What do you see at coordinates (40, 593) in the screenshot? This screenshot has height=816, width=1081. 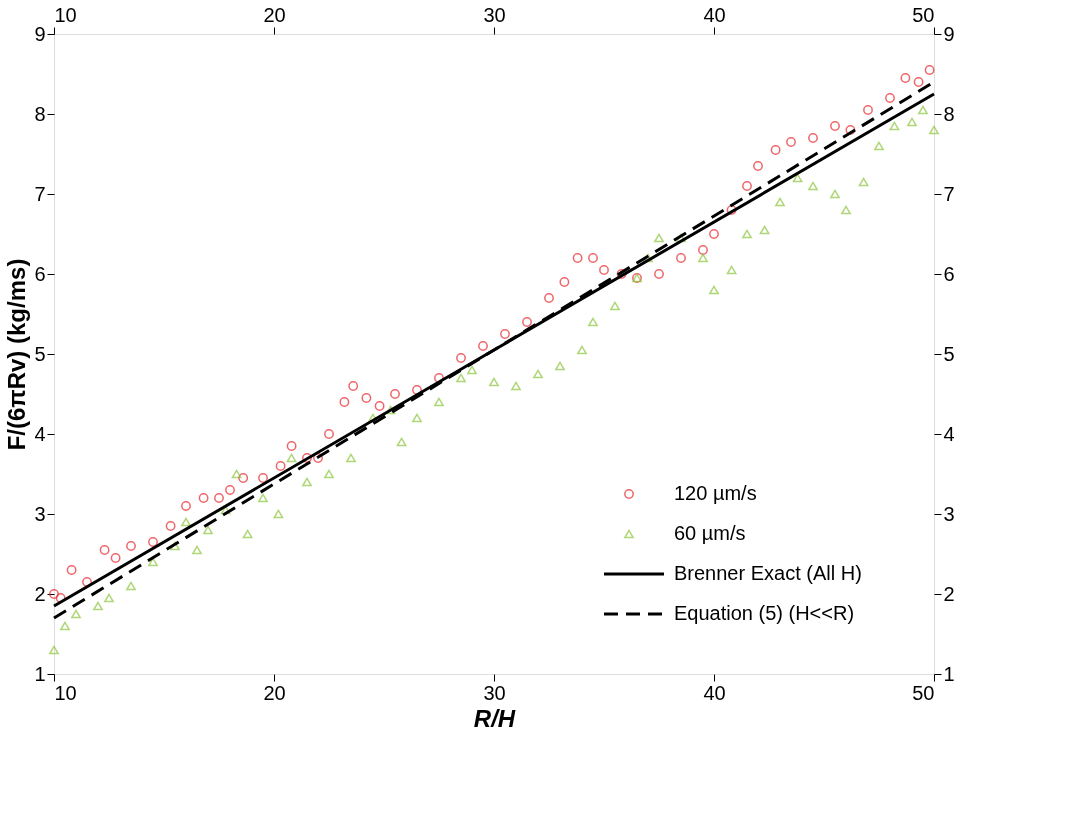 I see `y-tick-label: 2` at bounding box center [40, 593].